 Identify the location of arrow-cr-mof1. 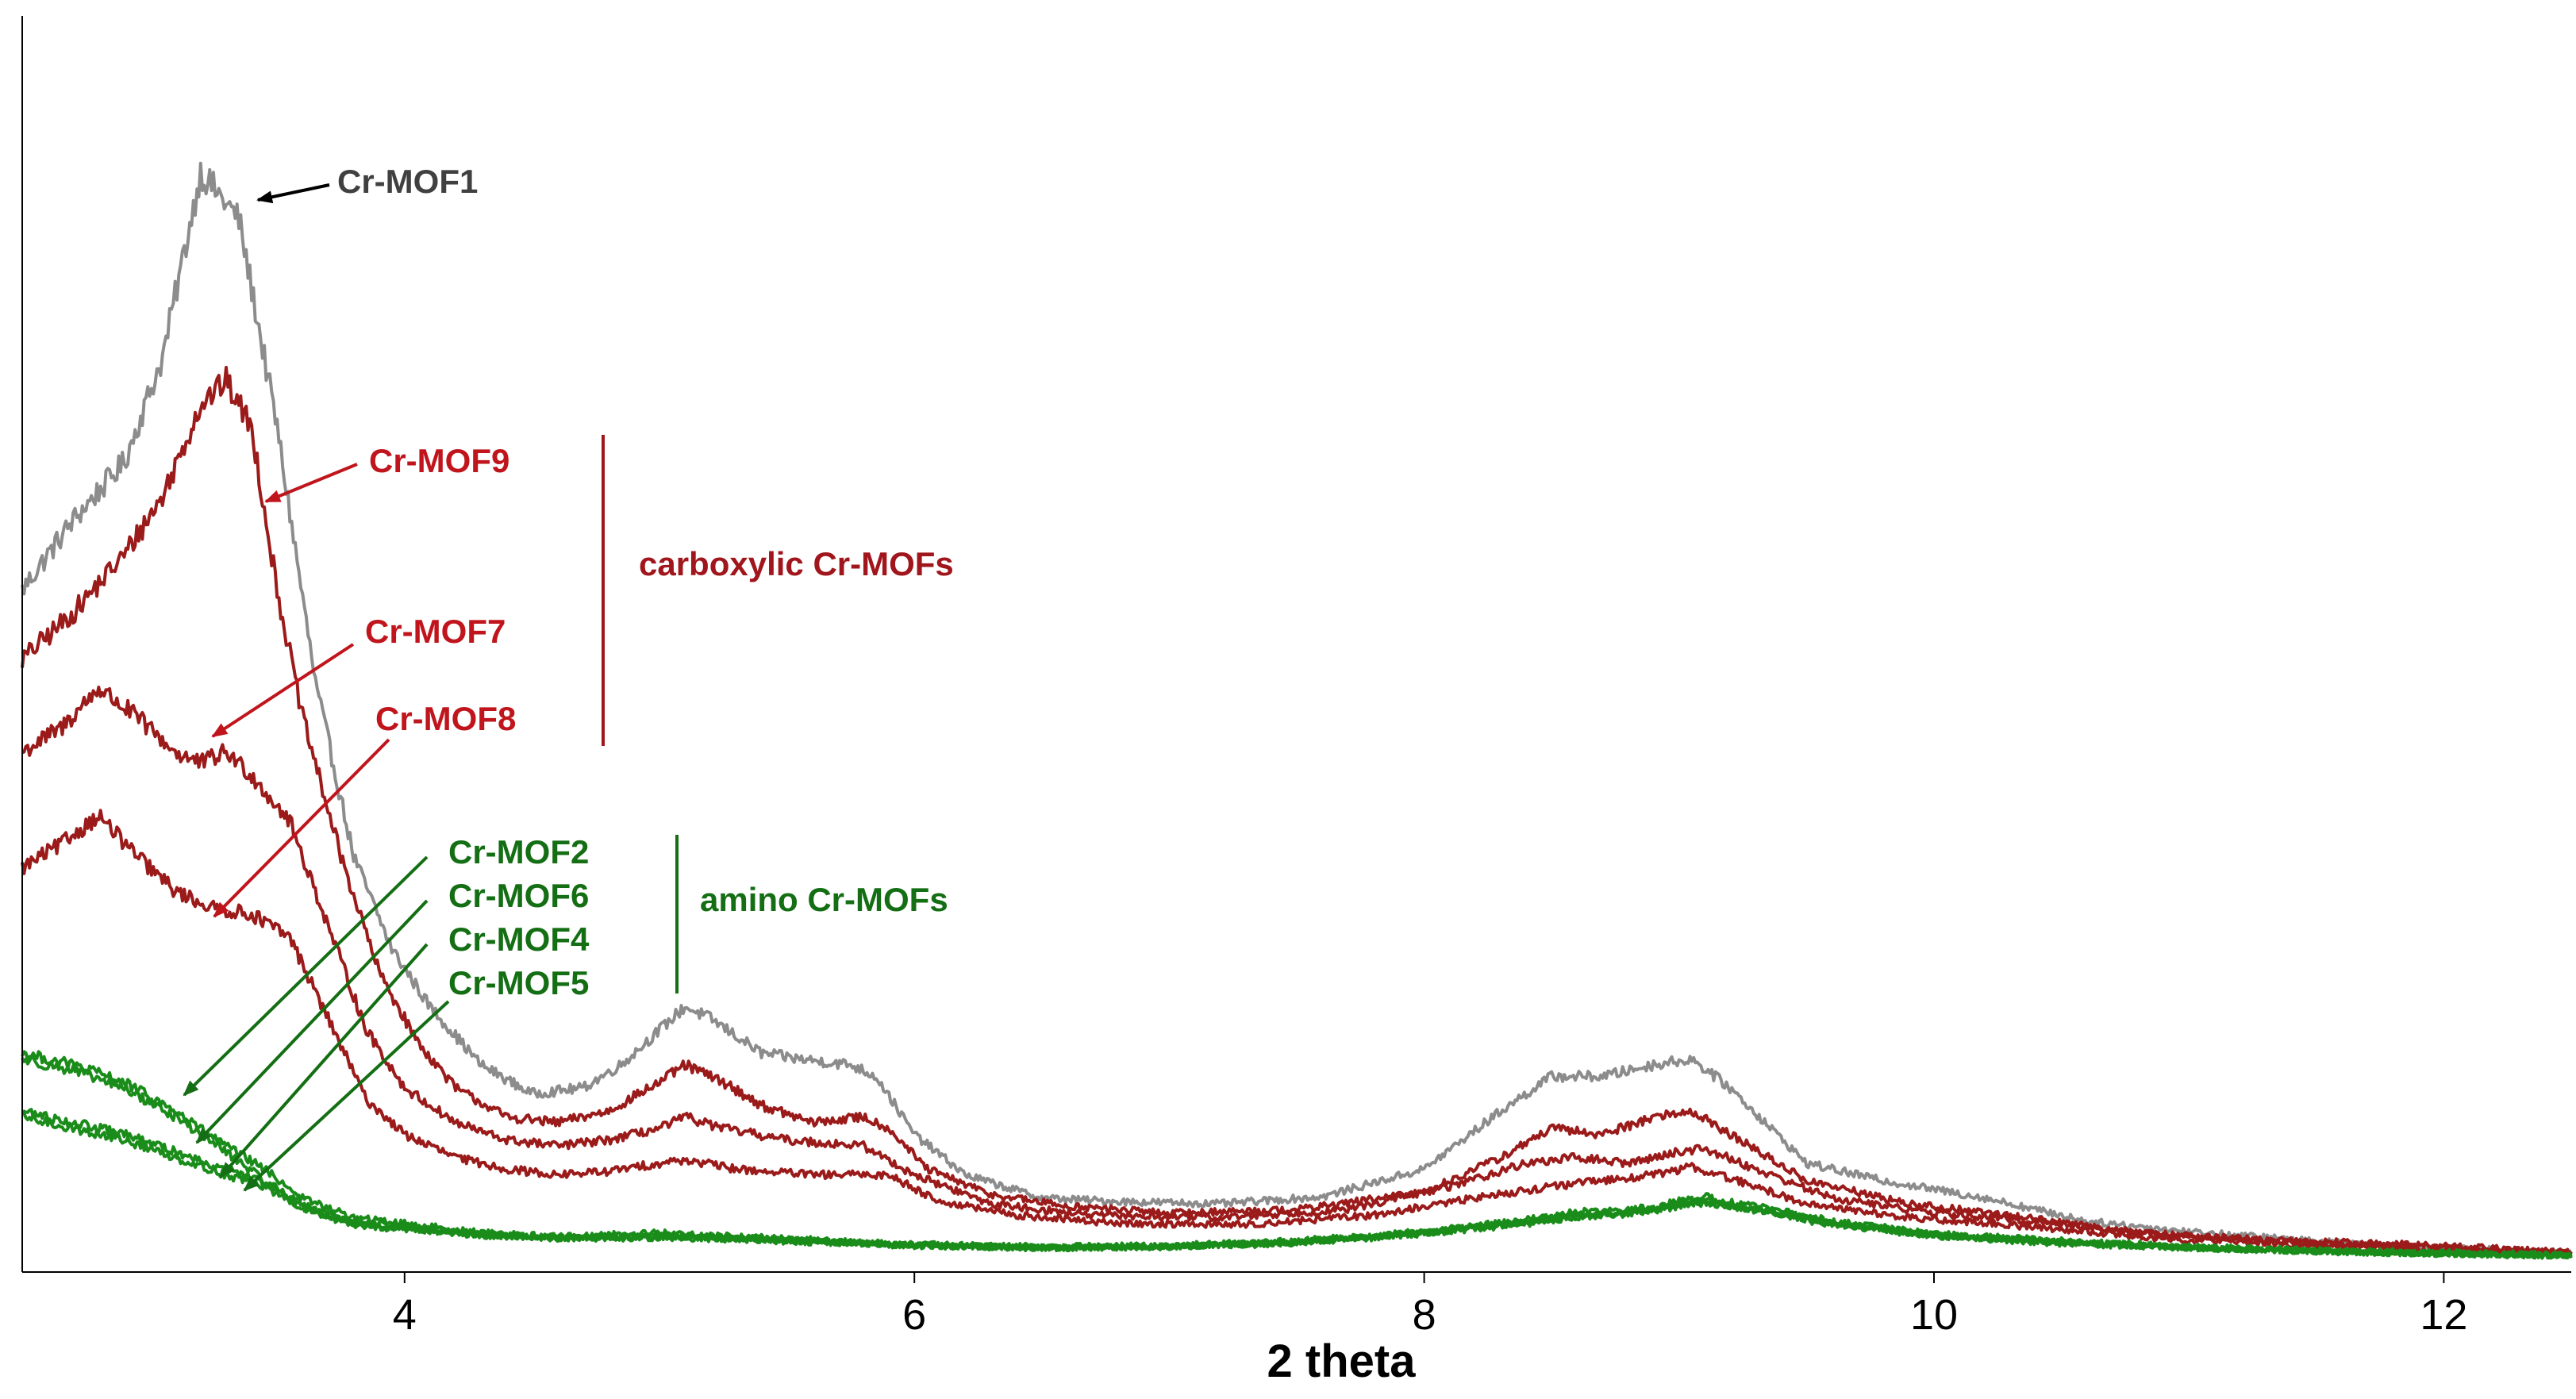
(293, 193).